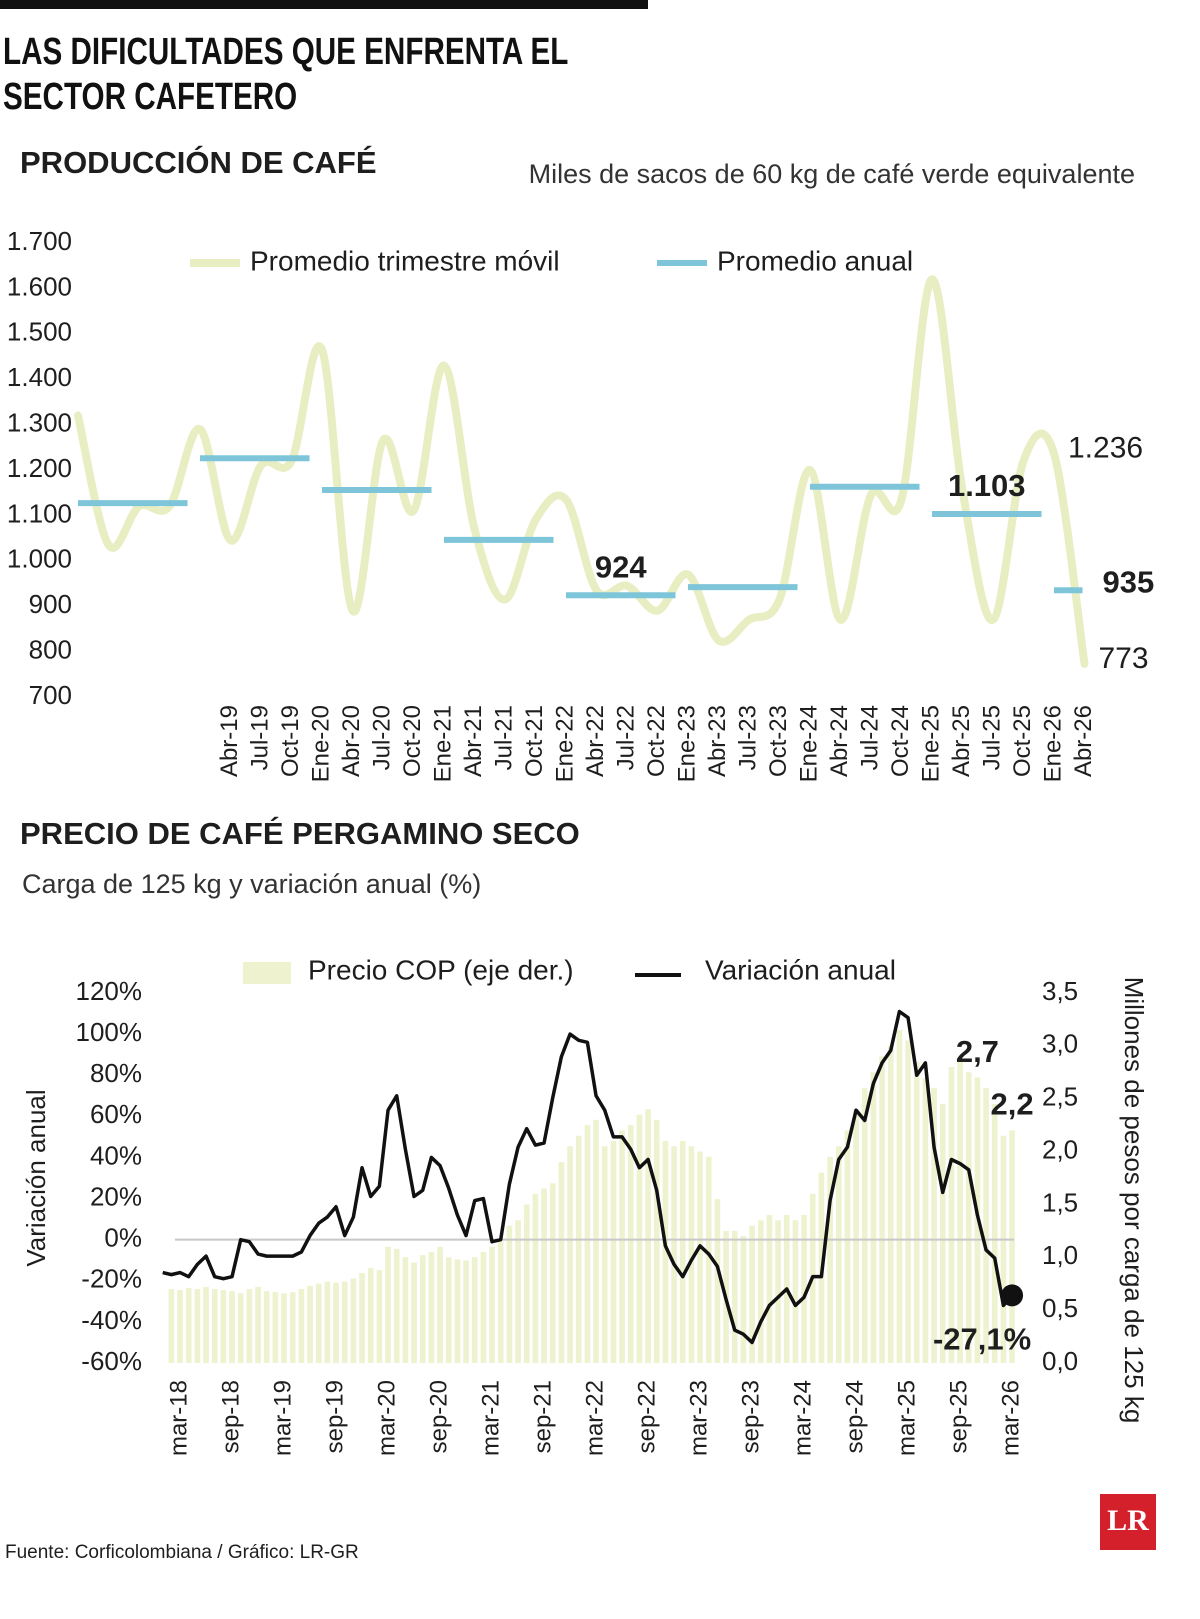 The image size is (1200, 1619). Describe the element at coordinates (116, 1073) in the screenshot. I see `y-tick-label: 80%` at that location.